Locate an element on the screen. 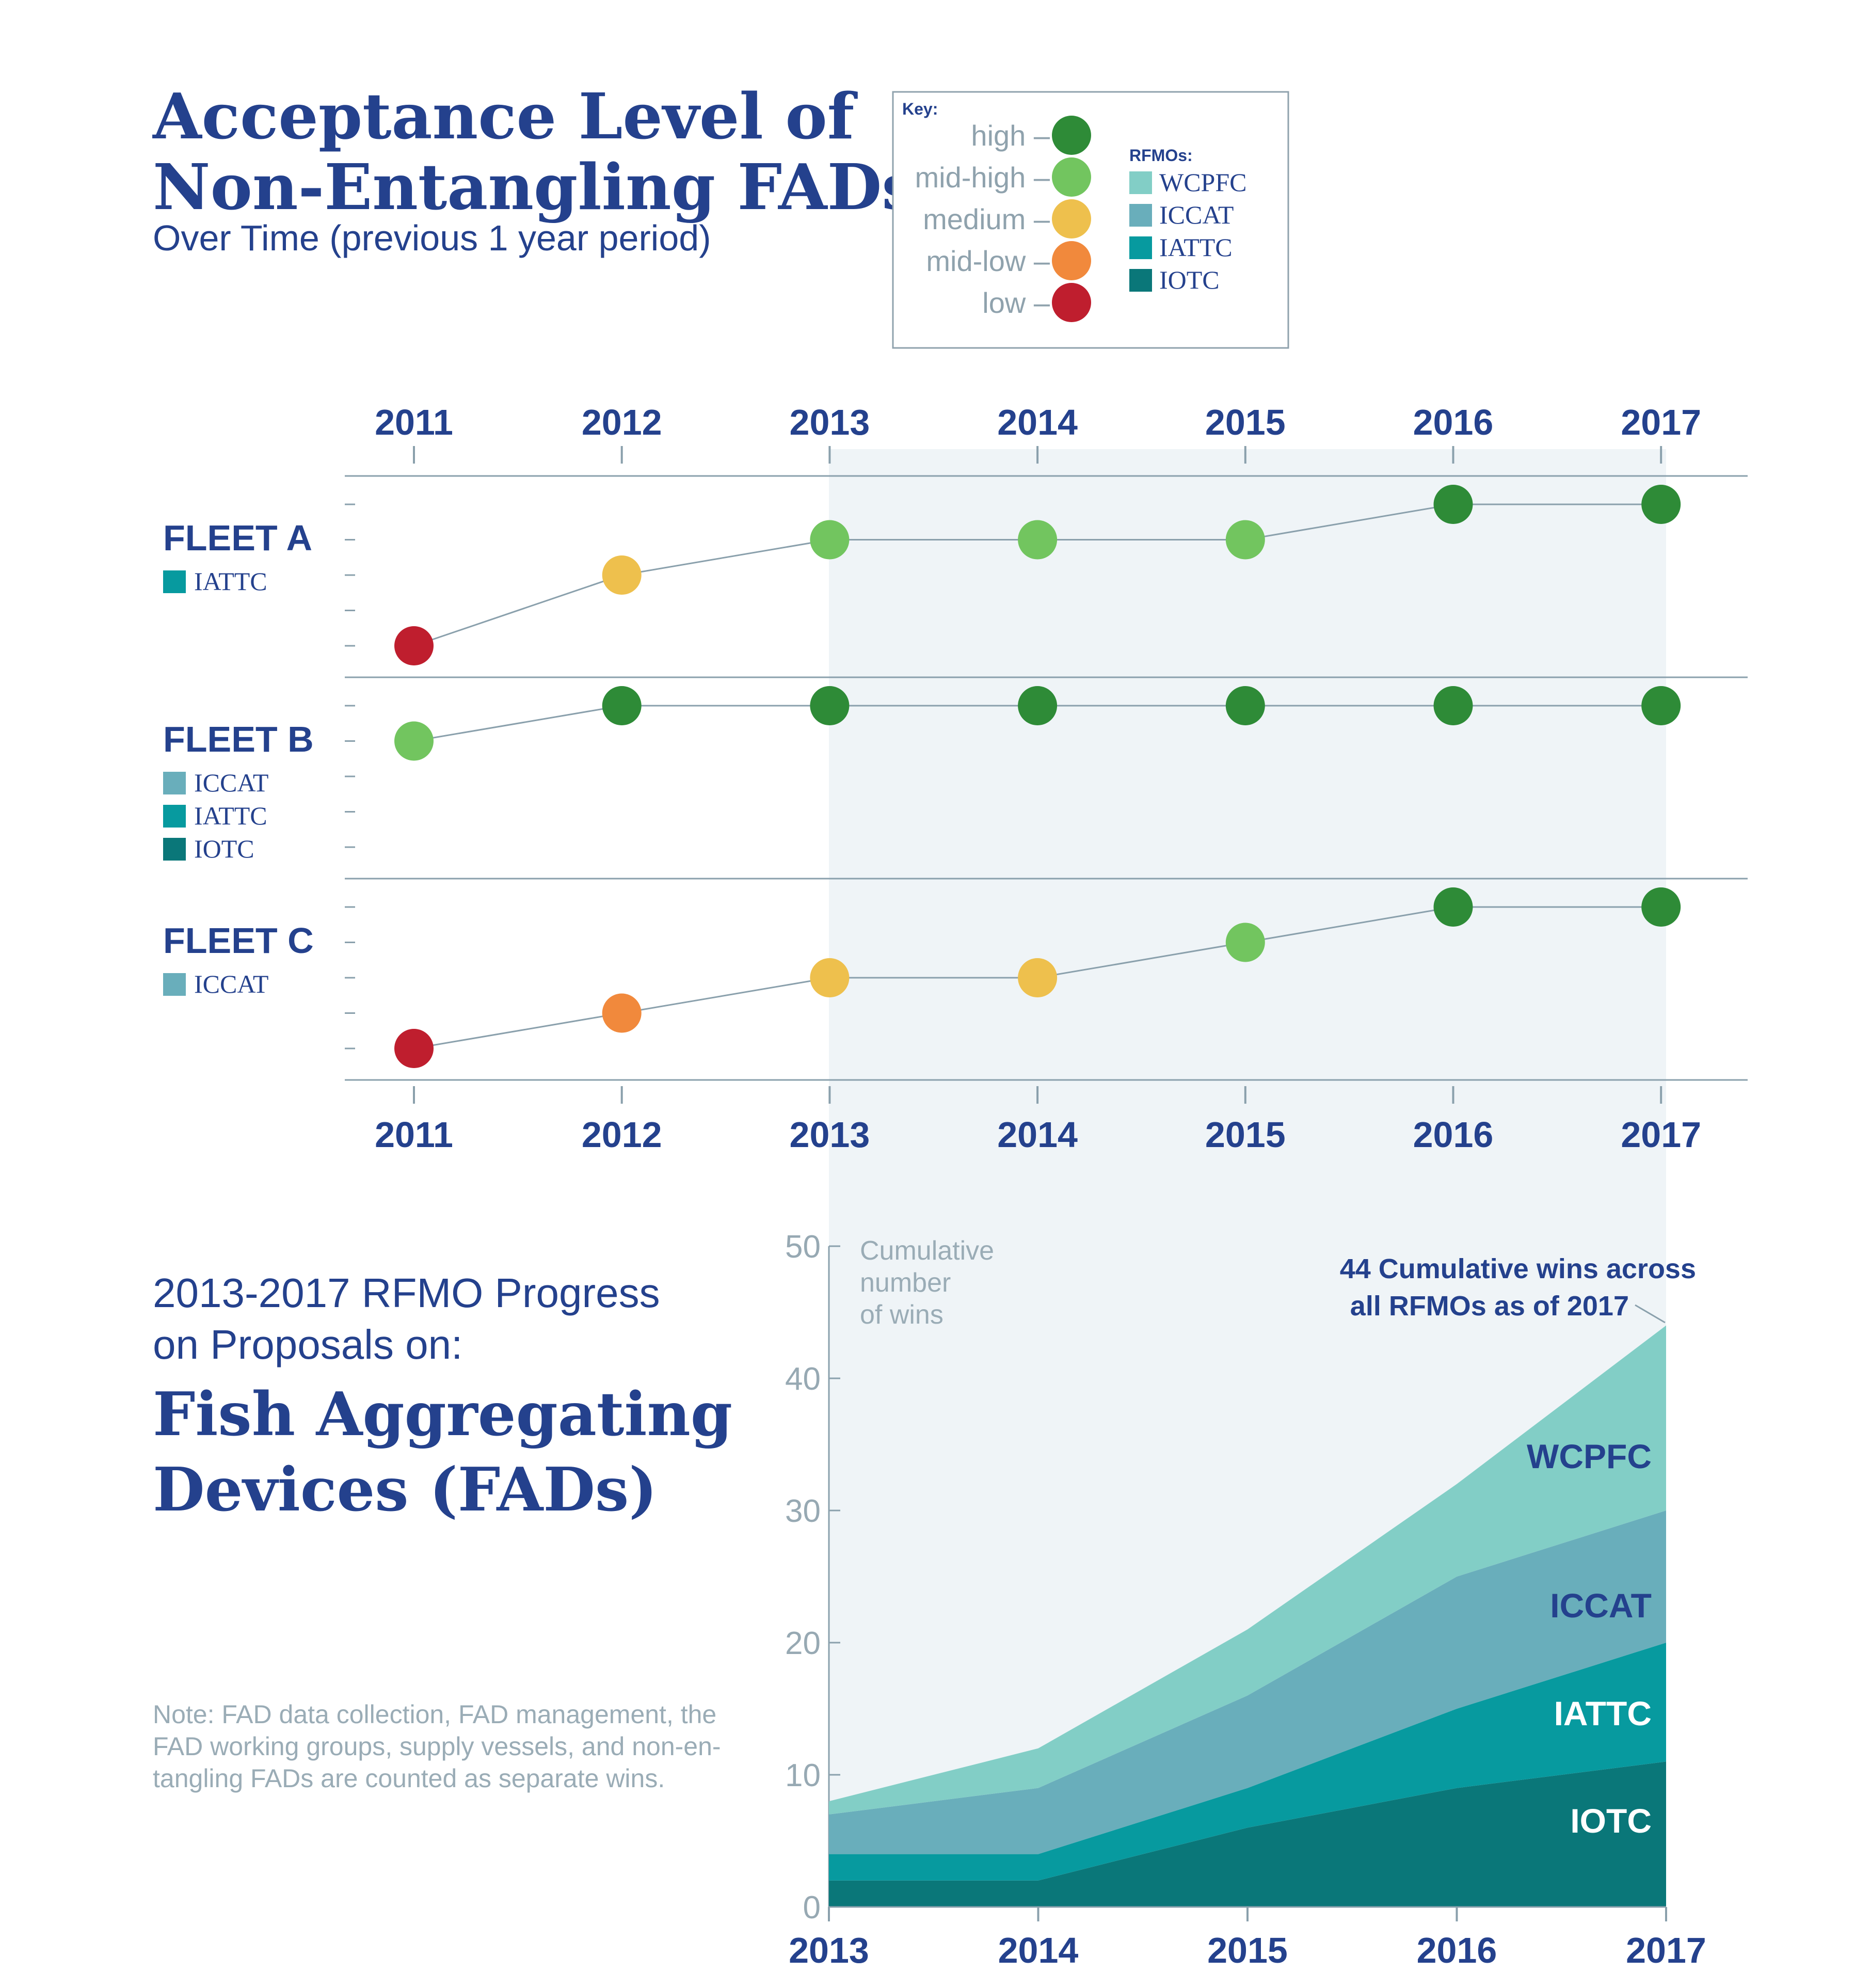 This screenshot has width=1855, height=1988. main-title-line2: Non-Entangling FADs is located at coordinates (535, 187).